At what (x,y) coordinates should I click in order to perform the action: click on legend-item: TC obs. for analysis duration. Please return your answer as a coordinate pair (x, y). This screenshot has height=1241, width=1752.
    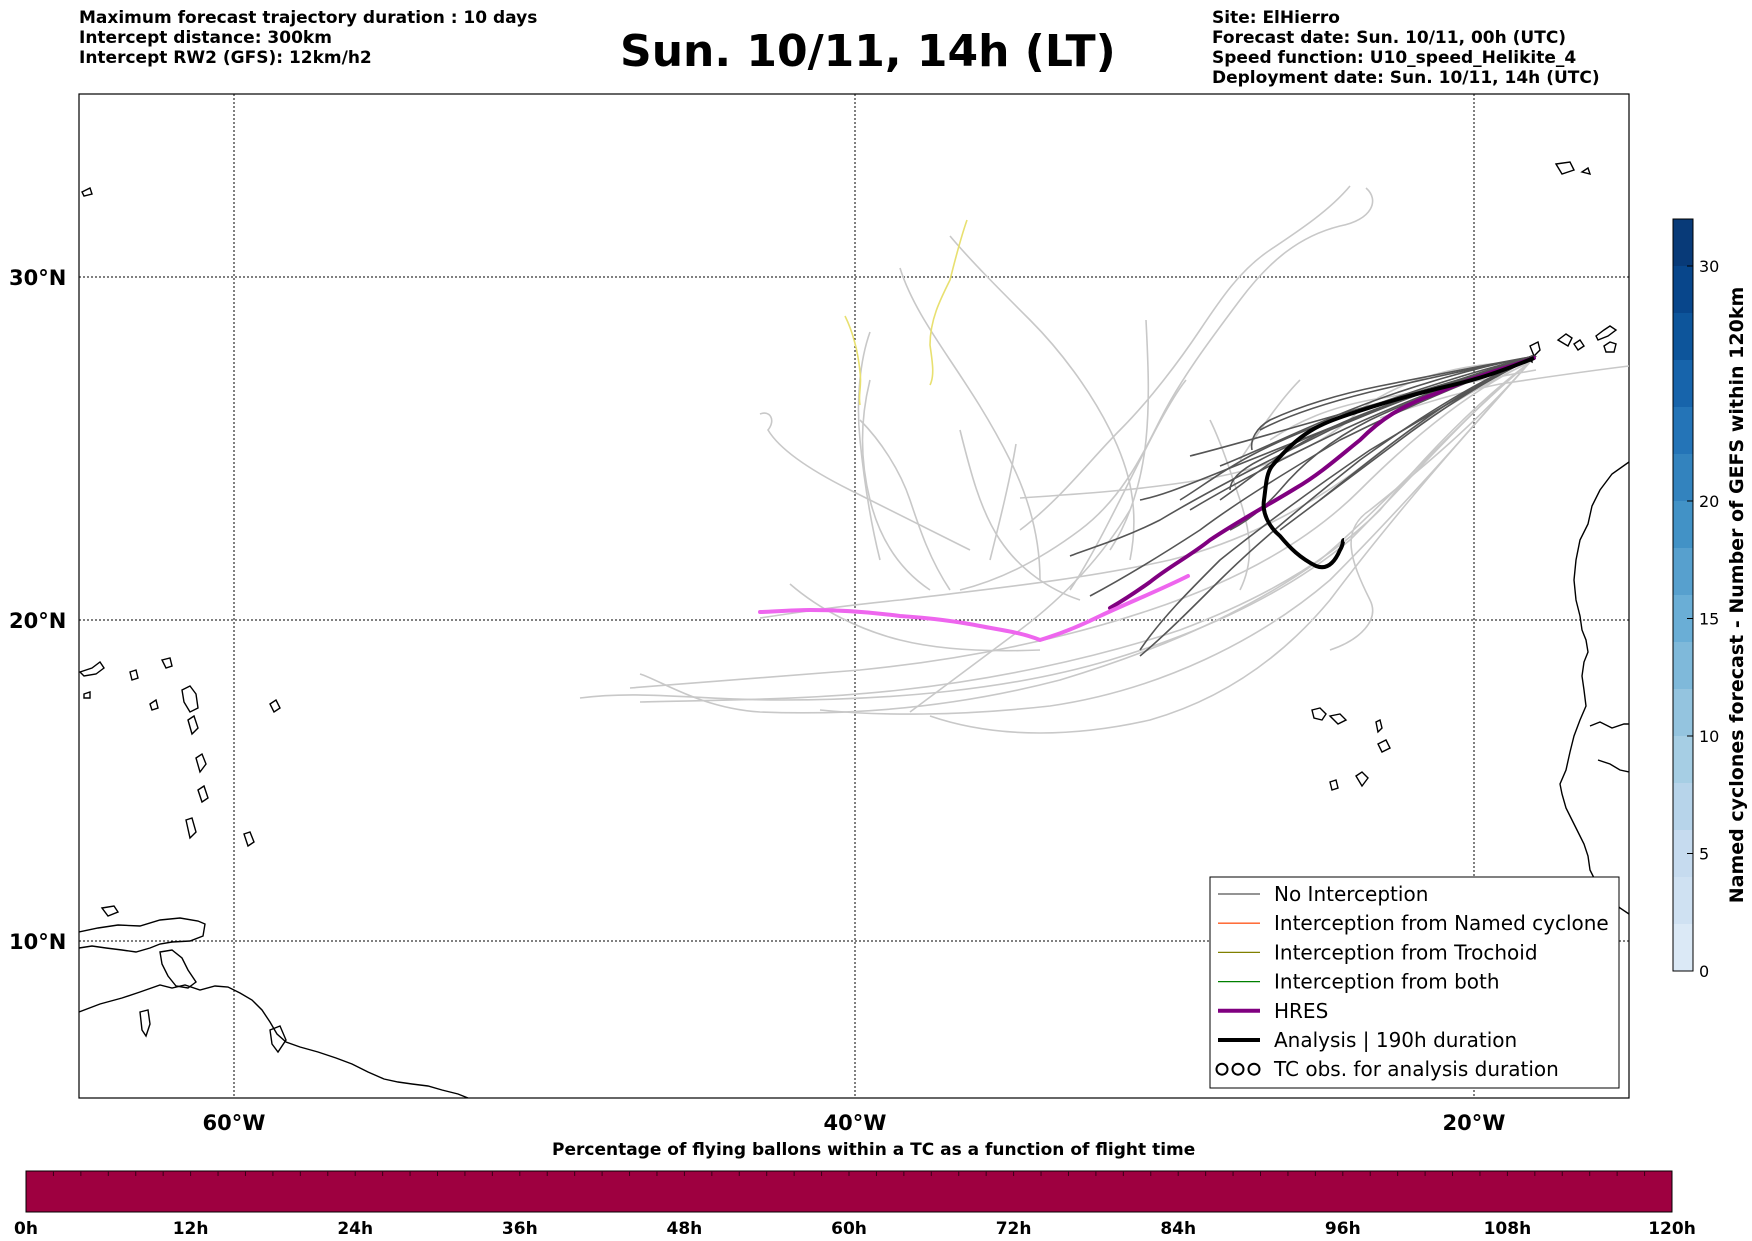
    Looking at the image, I should click on (1387, 1069).